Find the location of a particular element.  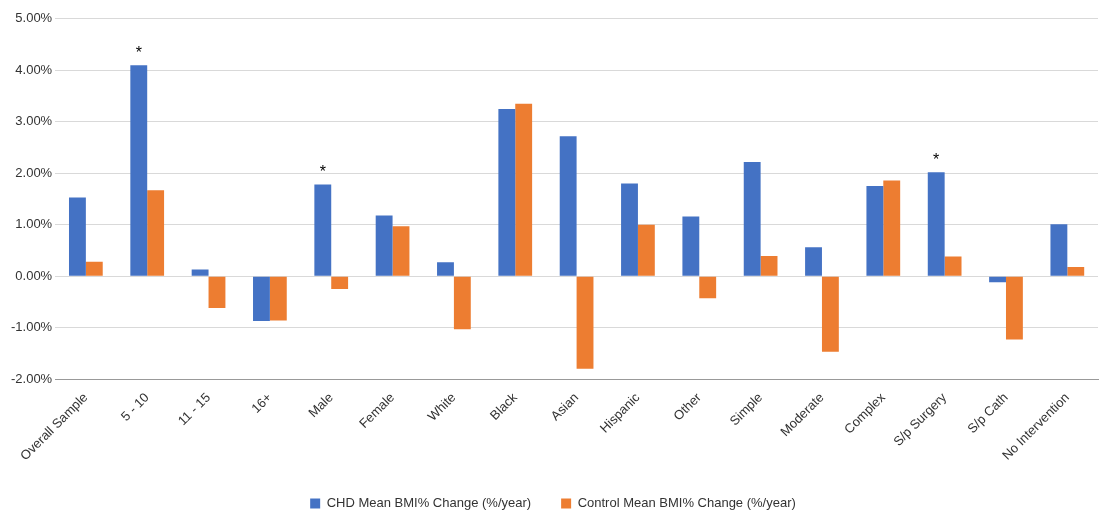

x-tick-label: 16+ is located at coordinates (261, 402).